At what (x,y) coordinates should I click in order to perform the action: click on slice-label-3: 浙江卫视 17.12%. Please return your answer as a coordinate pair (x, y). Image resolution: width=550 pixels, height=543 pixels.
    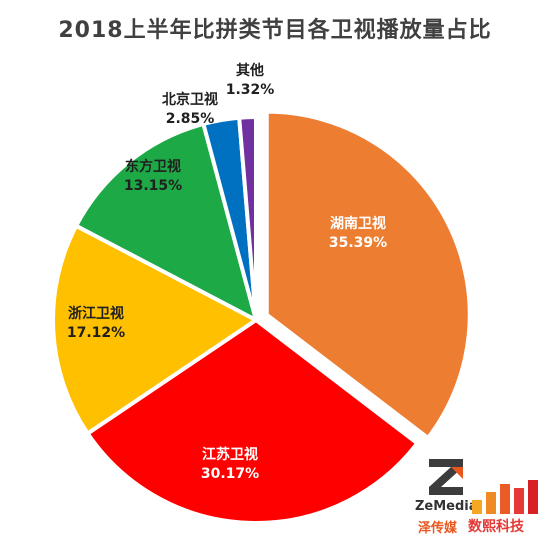
    Looking at the image, I should click on (96, 323).